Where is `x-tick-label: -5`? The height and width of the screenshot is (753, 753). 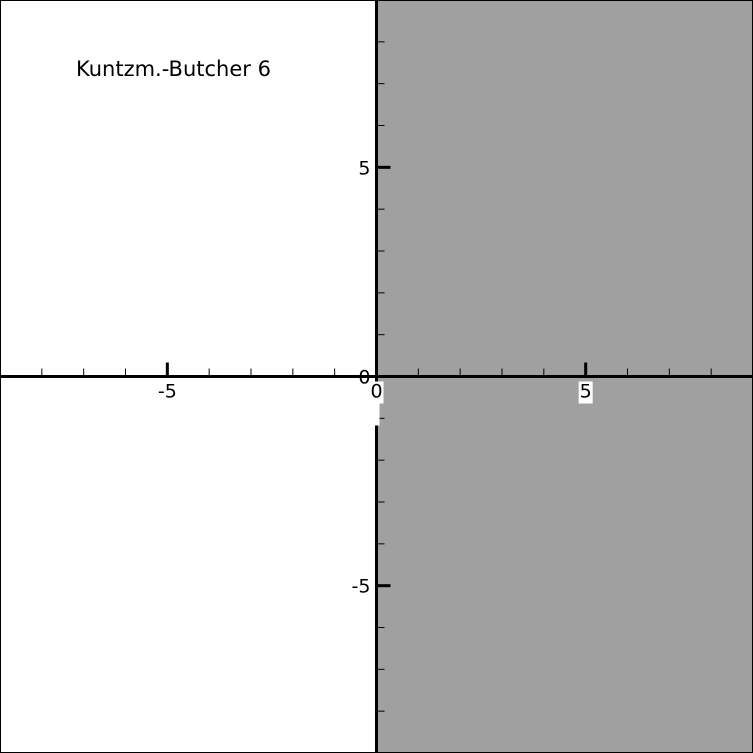 x-tick-label: -5 is located at coordinates (167, 392).